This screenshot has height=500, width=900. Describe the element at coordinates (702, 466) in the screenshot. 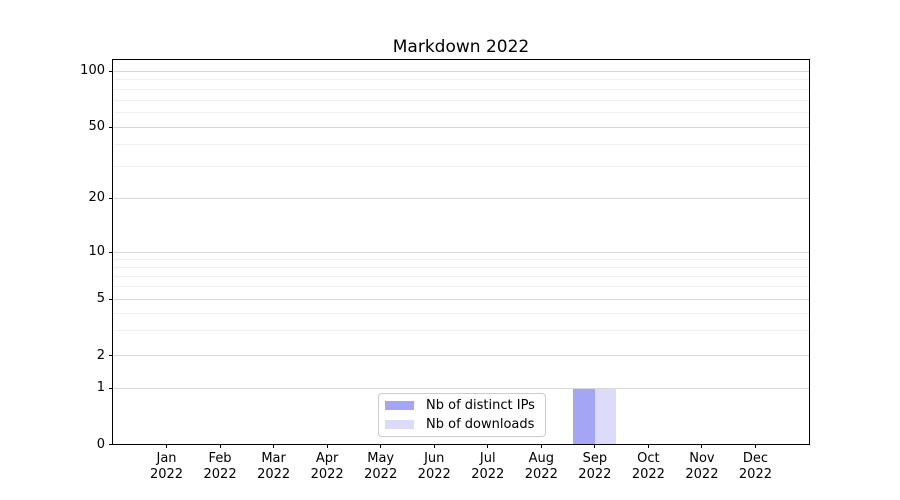

I see `x-tick-label: Nov 2022` at that location.